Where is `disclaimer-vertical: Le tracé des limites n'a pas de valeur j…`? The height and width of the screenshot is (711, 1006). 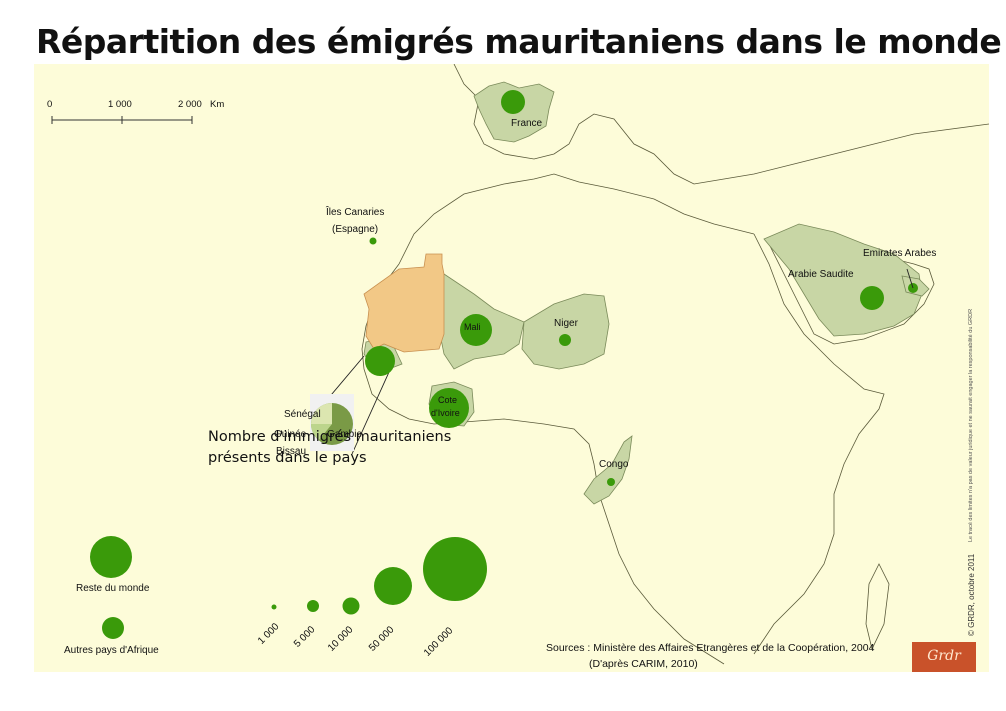 disclaimer-vertical: Le tracé des limites n'a pas de valeur j… is located at coordinates (971, 425).